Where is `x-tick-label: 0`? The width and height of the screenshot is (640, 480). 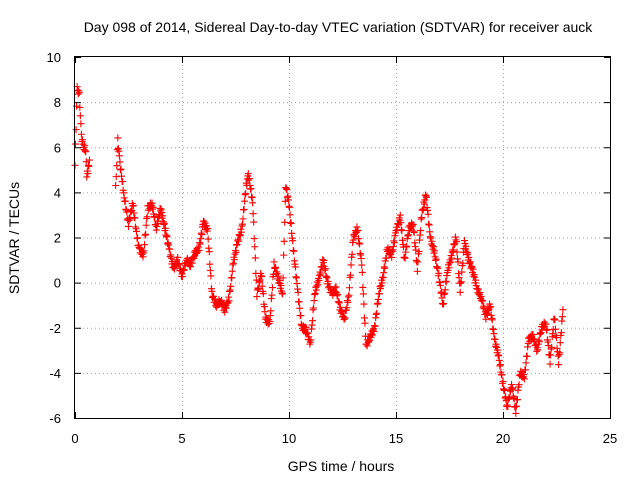
x-tick-label: 0 is located at coordinates (74, 438).